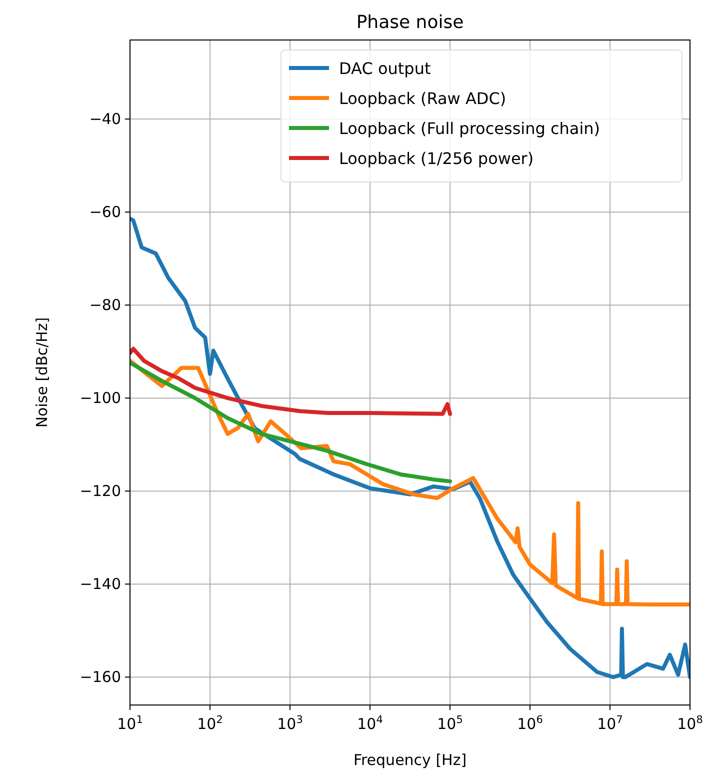  Describe the element at coordinates (100, 491) in the screenshot. I see `y-tick-label: −120` at that location.